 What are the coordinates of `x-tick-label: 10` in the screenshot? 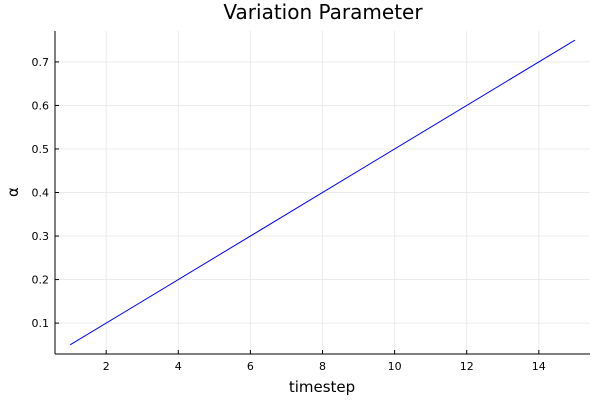 It's located at (395, 366).